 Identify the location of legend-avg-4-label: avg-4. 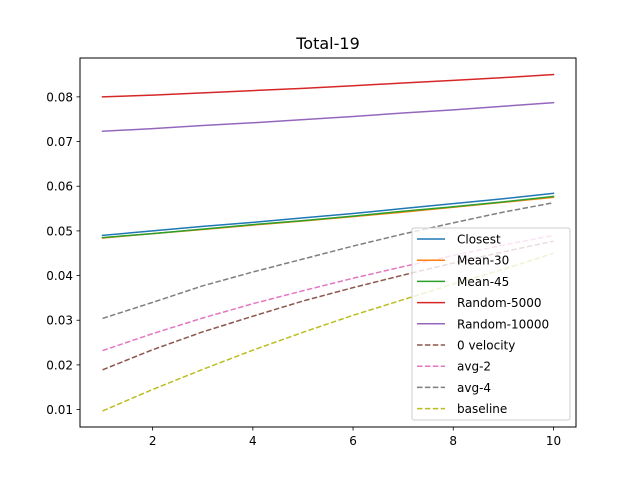
(474, 388).